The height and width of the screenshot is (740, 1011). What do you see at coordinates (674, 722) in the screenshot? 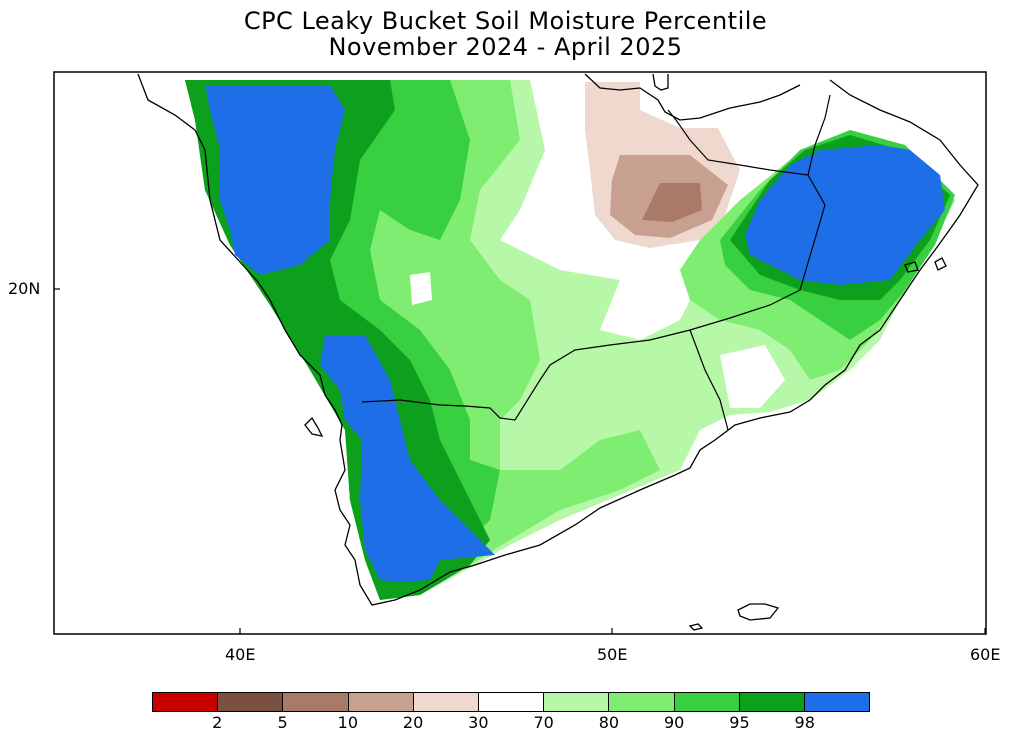
I see `colorbar-label: 90` at bounding box center [674, 722].